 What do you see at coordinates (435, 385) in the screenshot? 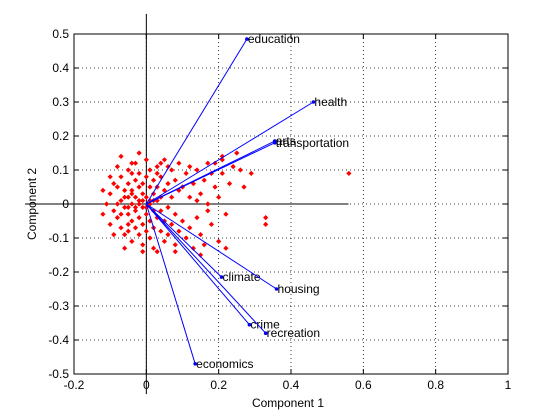
I see `x-tick-label: 0.8` at bounding box center [435, 385].